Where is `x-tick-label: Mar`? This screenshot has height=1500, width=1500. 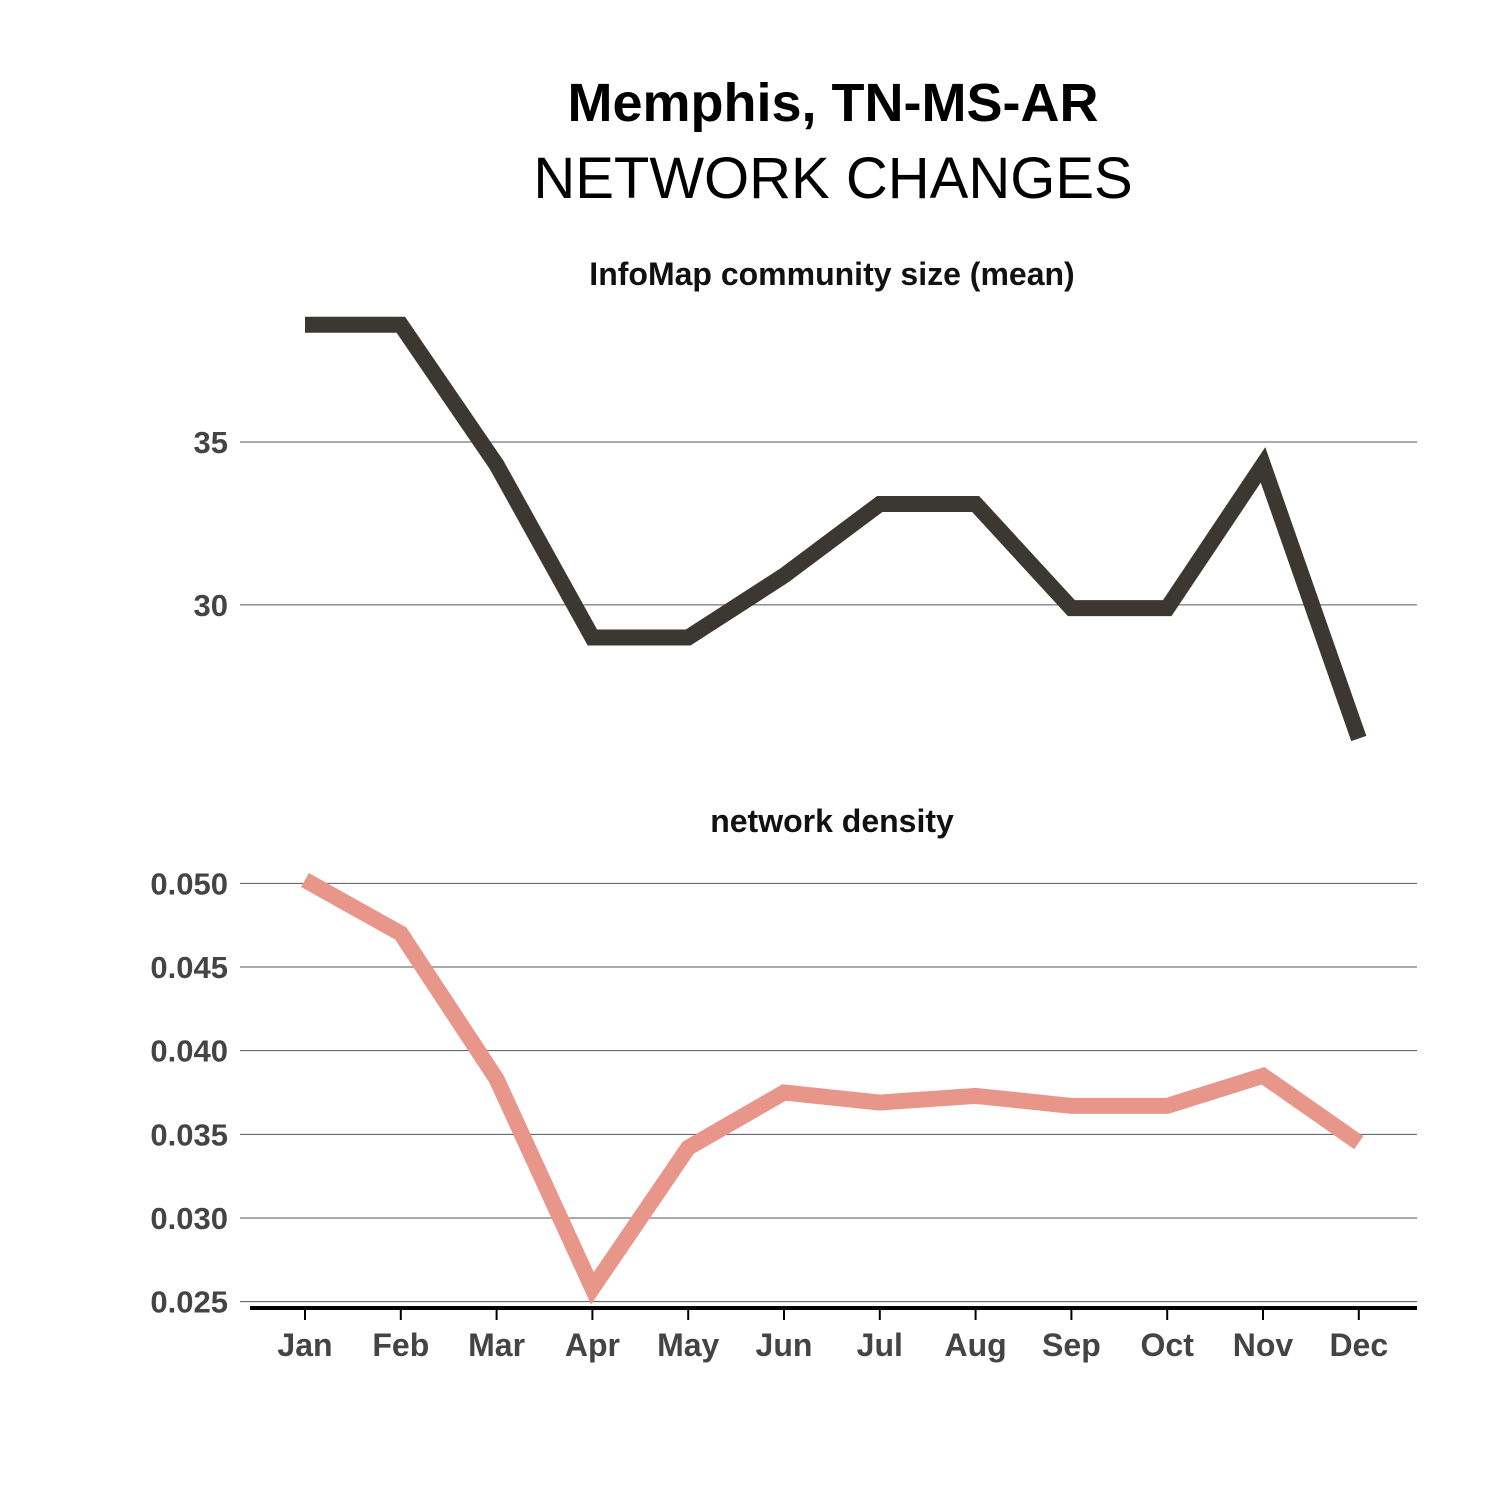 x-tick-label: Mar is located at coordinates (496, 1345).